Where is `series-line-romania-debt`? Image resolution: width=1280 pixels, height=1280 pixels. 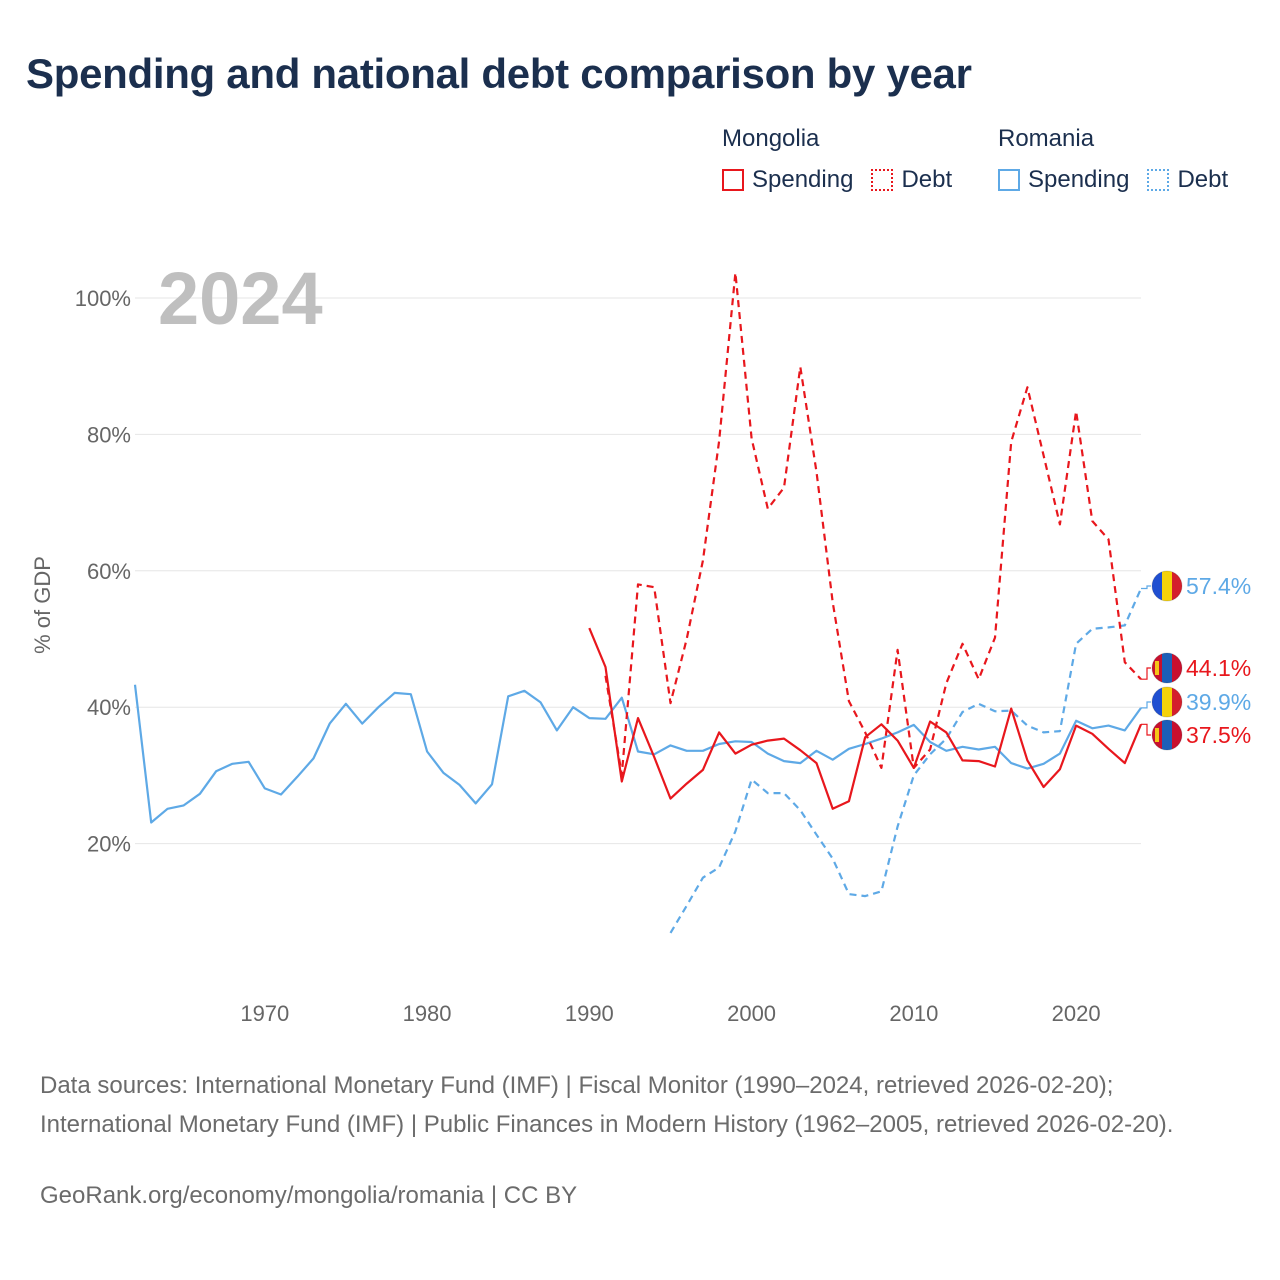 series-line-romania-debt is located at coordinates (906, 761).